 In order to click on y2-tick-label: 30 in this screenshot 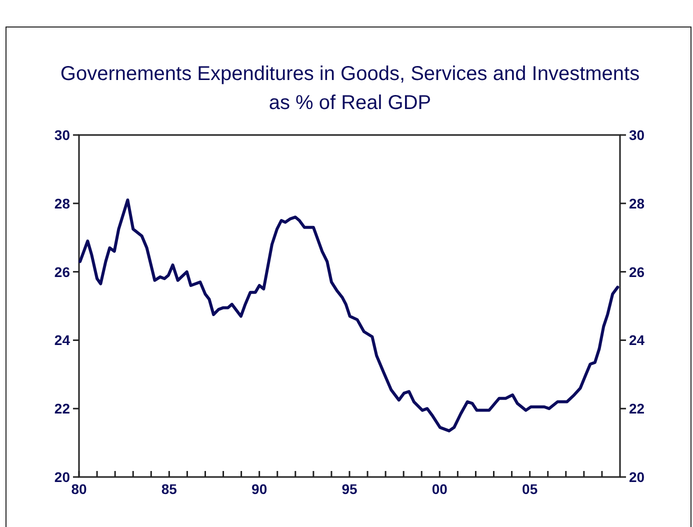, I will do `click(637, 135)`.